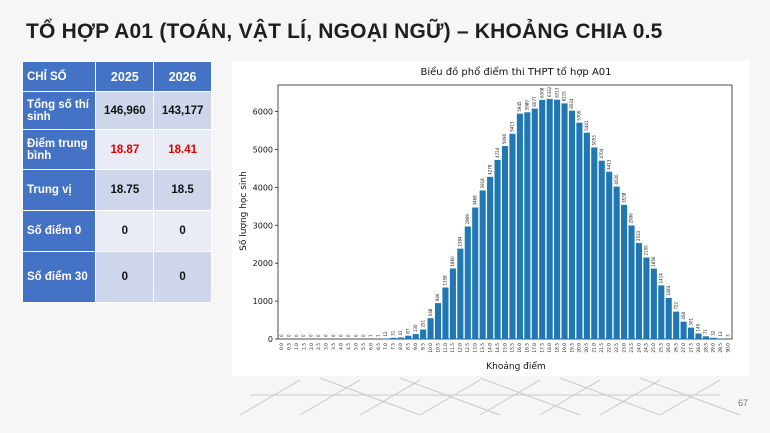 Image resolution: width=770 pixels, height=433 pixels. I want to click on x-tick-label: 9.0, so click(416, 346).